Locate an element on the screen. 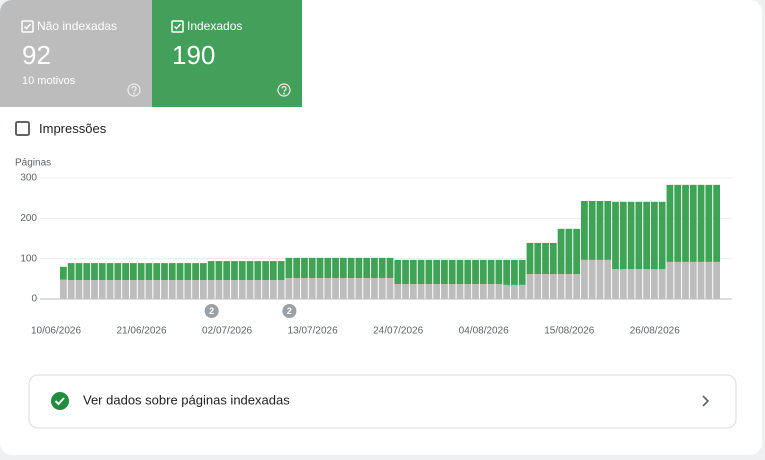 The width and height of the screenshot is (765, 460). help-icon is located at coordinates (209, 90).